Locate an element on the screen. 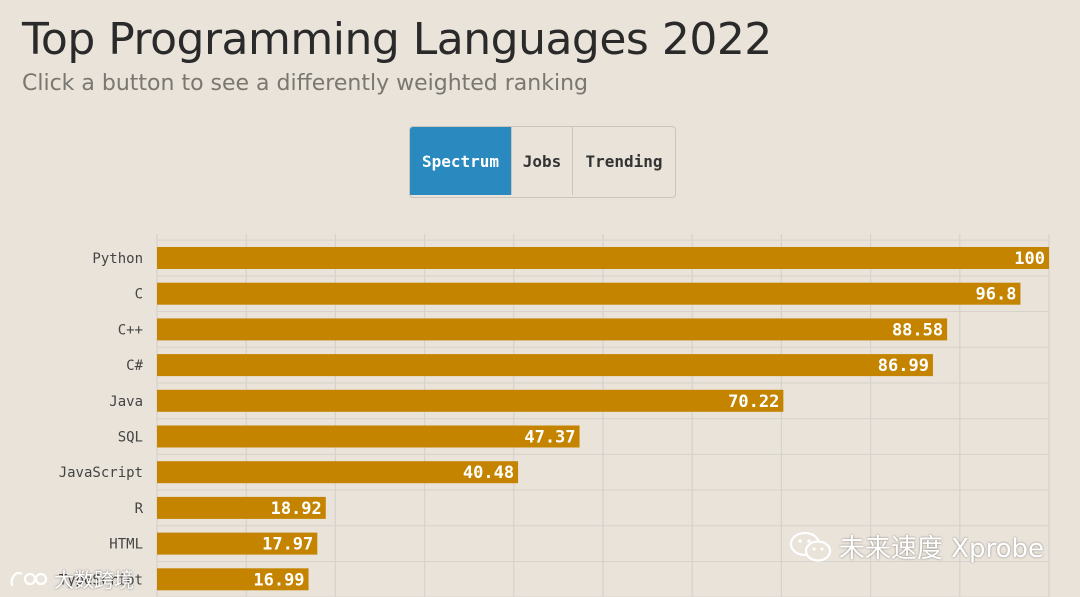  value-label: 18.92 is located at coordinates (296, 509).